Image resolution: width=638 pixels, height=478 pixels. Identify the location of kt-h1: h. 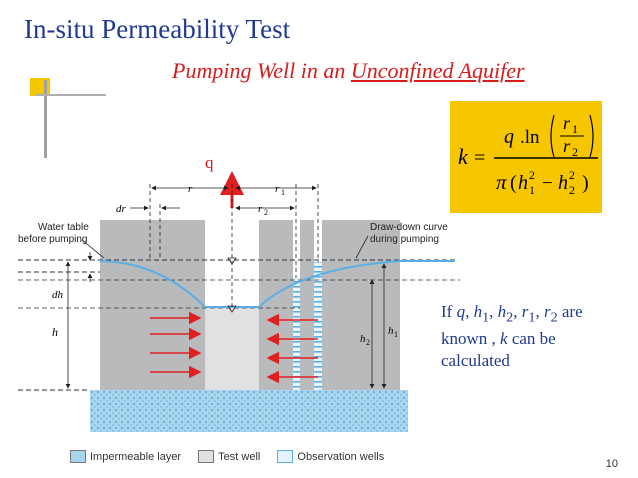
(478, 311).